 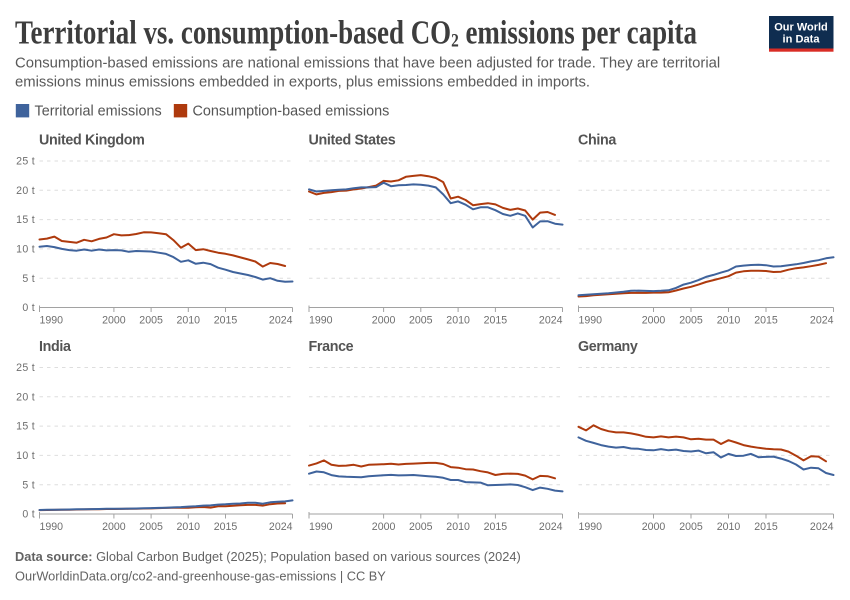 I want to click on svg-text: Our World, so click(x=801, y=28).